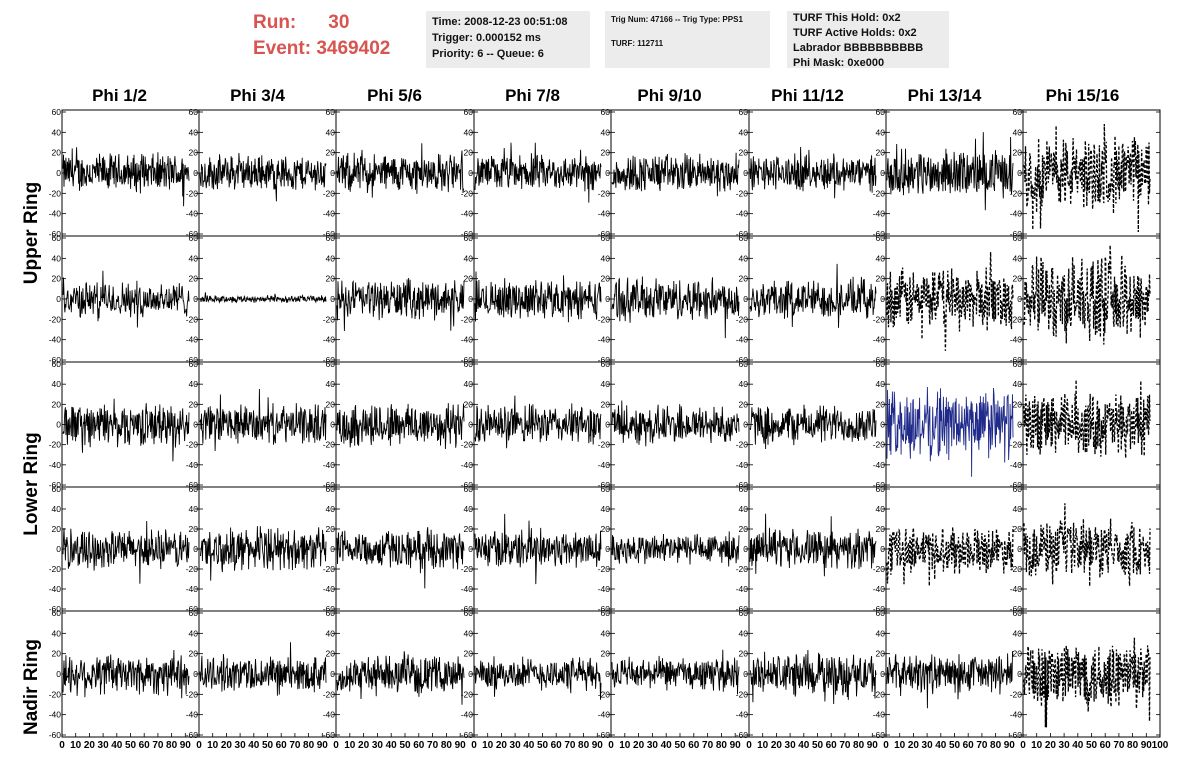 This screenshot has width=1196, height=772. I want to click on run-value: 30, so click(339, 22).